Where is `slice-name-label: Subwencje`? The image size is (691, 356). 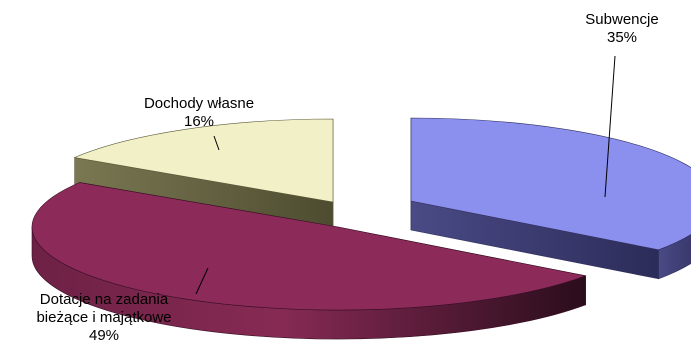 slice-name-label: Subwencje is located at coordinates (621, 19).